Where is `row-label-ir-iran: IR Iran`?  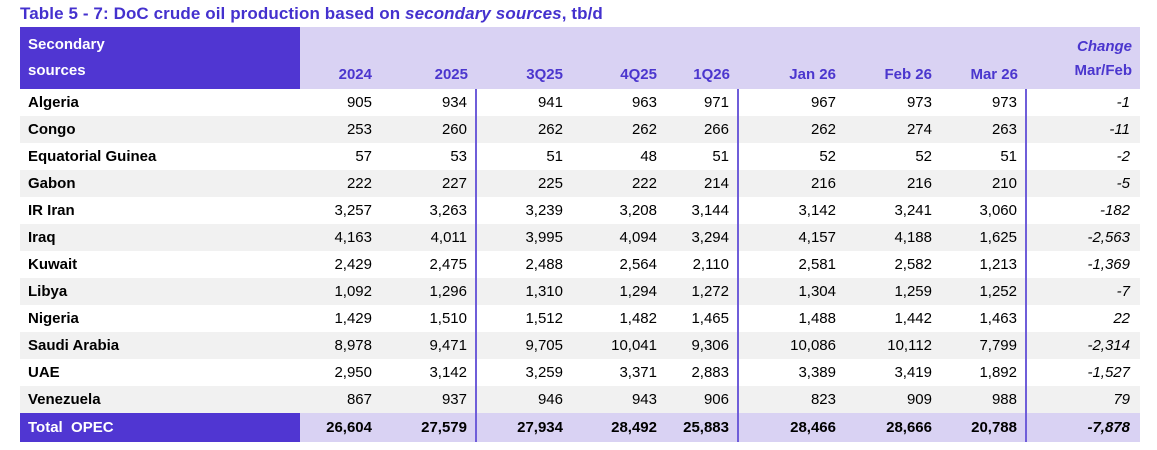 row-label-ir-iran: IR Iran is located at coordinates (51, 210).